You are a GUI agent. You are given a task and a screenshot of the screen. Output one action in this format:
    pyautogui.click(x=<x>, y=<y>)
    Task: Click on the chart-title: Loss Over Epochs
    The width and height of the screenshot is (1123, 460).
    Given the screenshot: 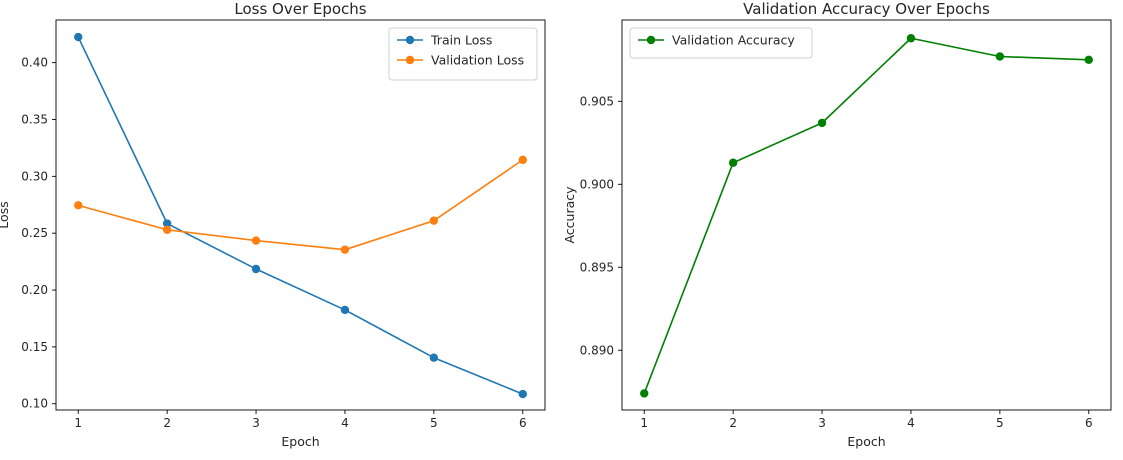 What is the action you would take?
    pyautogui.click(x=300, y=9)
    